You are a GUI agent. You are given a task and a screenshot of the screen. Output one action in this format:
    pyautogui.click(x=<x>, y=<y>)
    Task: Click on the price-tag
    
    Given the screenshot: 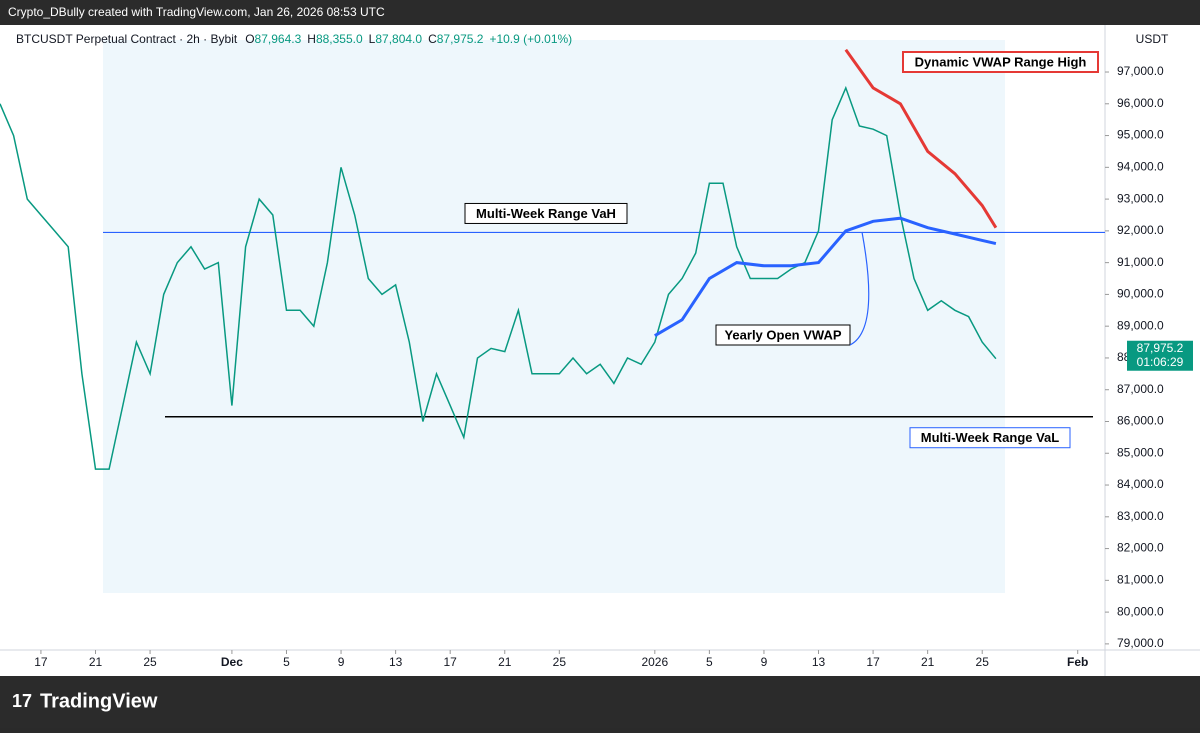 What is the action you would take?
    pyautogui.click(x=1160, y=355)
    